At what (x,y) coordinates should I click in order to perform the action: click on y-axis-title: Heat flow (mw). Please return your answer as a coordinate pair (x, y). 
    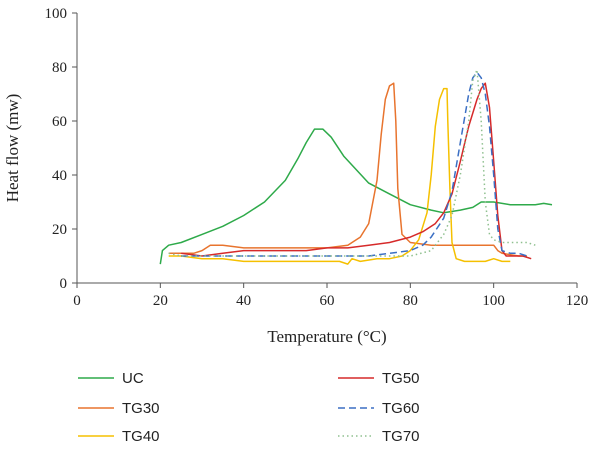
    Looking at the image, I should click on (12, 148).